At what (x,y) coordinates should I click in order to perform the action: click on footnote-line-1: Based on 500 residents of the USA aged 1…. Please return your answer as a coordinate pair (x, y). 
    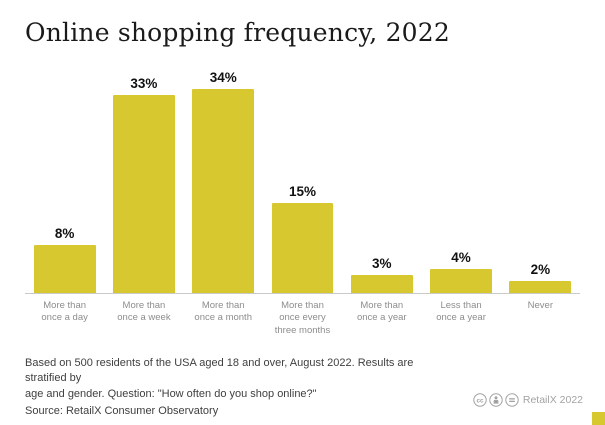
    Looking at the image, I should click on (219, 371).